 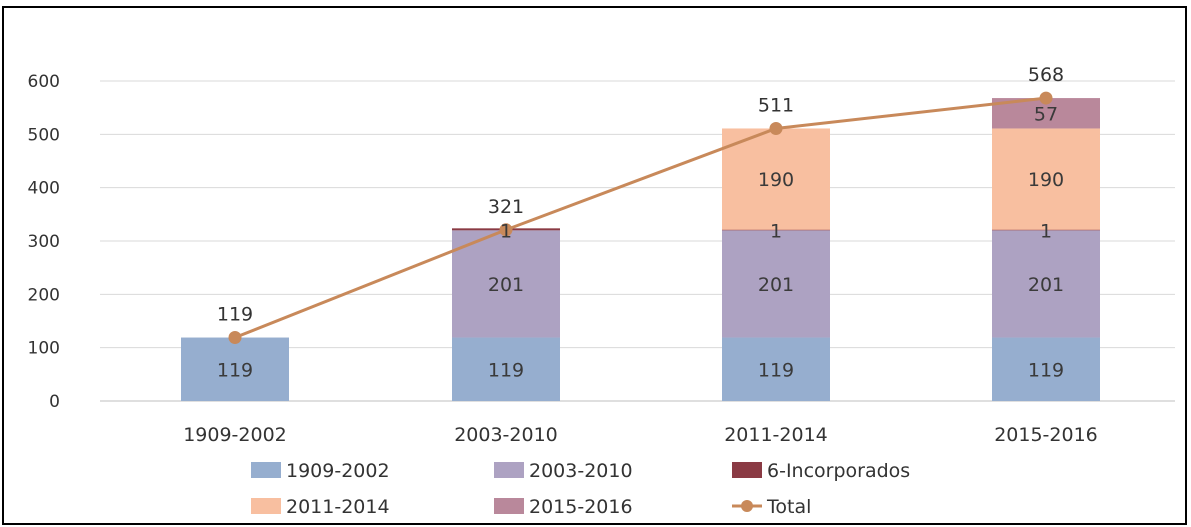 I want to click on legend-item-total: Total, so click(x=771, y=507).